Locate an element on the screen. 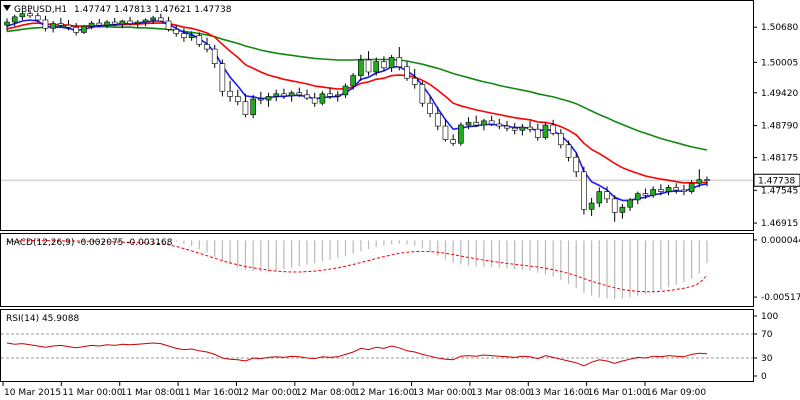 The height and width of the screenshot is (400, 800). x-tick-label: 11 Mar 08:00 is located at coordinates (151, 393).